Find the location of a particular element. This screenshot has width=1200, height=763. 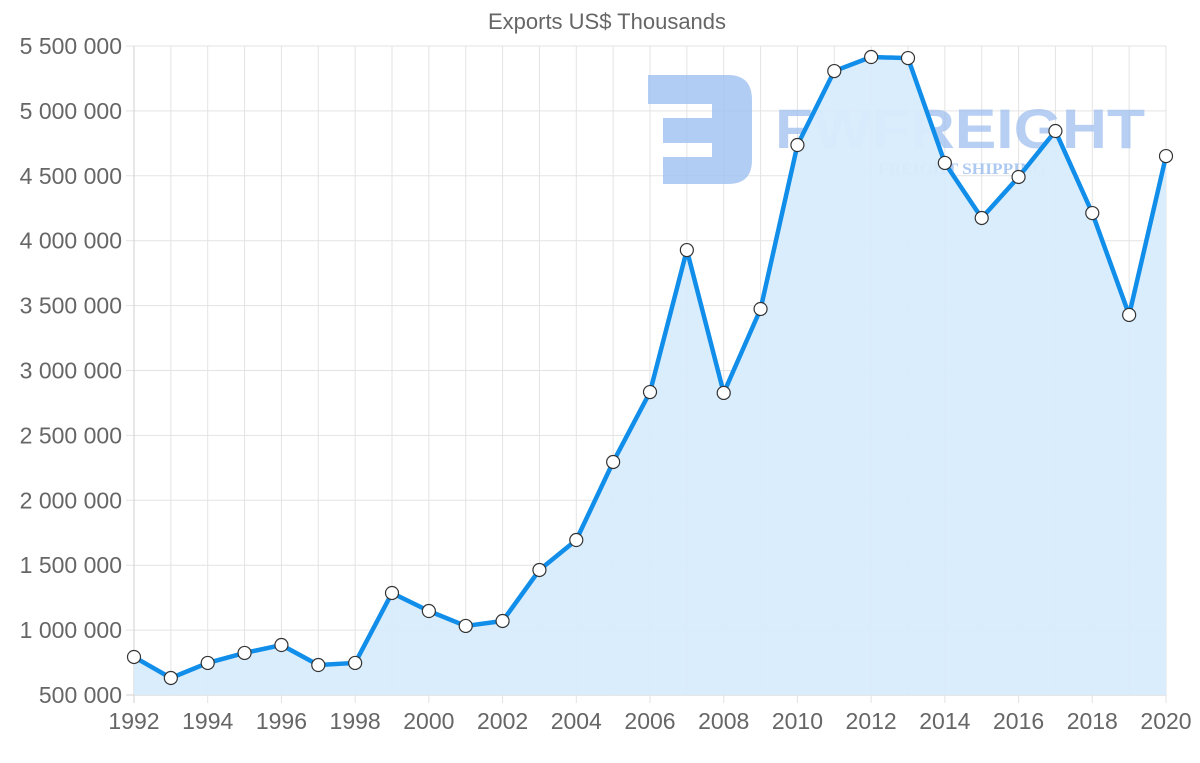

x-tick-label: 2004 is located at coordinates (576, 721).